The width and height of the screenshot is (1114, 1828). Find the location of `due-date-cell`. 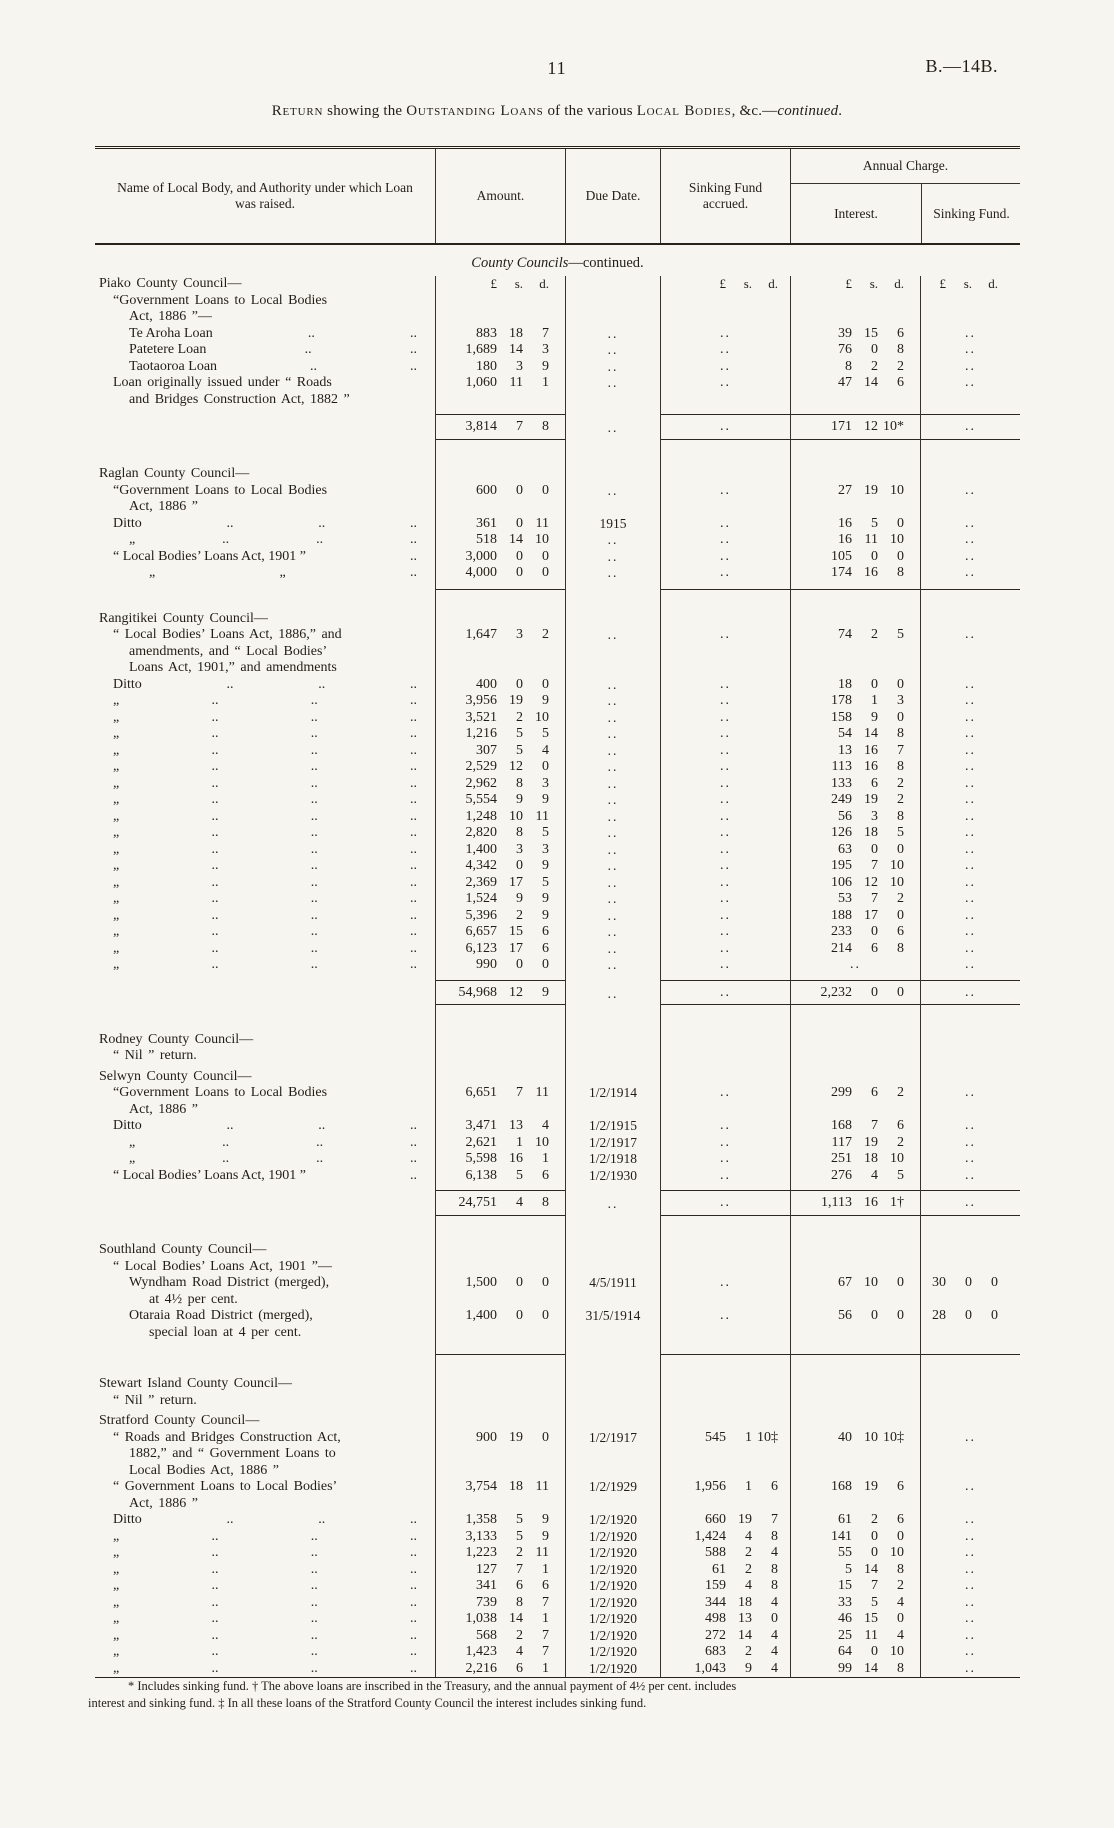

due-date-cell is located at coordinates (612, 1025).